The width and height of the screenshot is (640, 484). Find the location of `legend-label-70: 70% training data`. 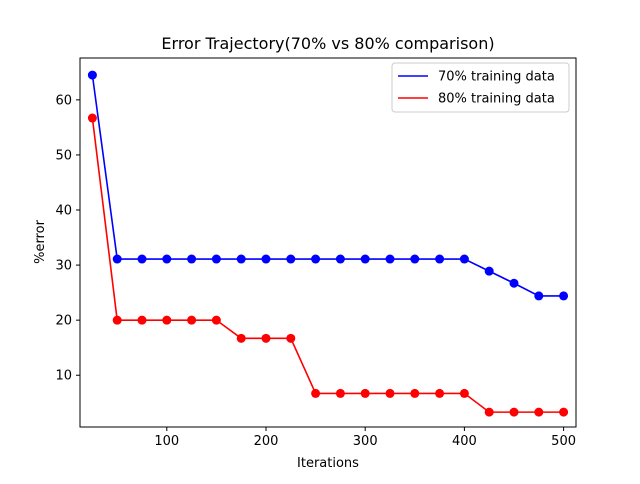

legend-label-70: 70% training data is located at coordinates (496, 77).